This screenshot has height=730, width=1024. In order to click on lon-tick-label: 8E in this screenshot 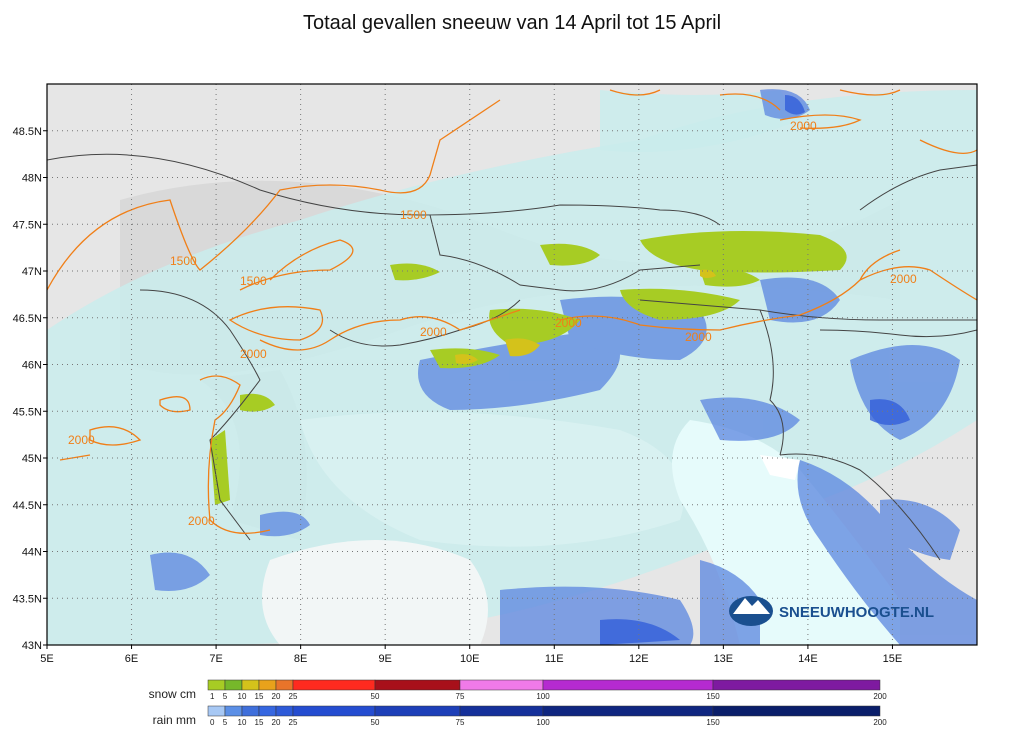, I will do `click(300, 659)`.